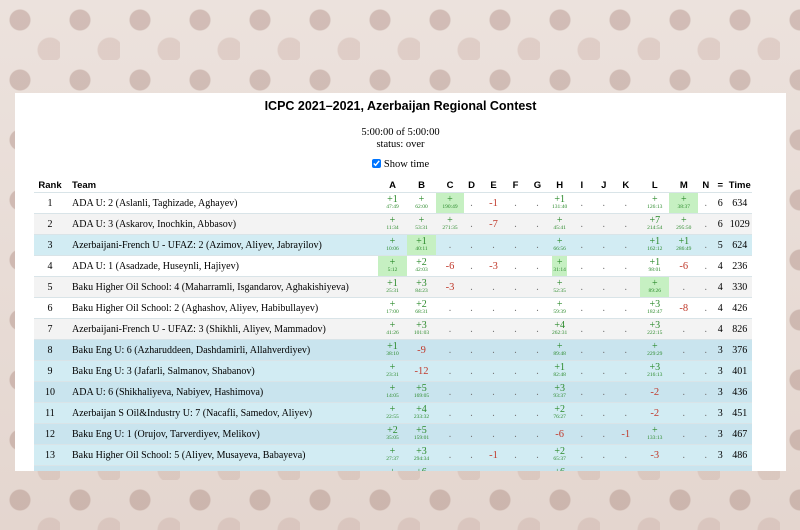 This screenshot has width=800, height=530. I want to click on contest-status: status: over, so click(400, 144).